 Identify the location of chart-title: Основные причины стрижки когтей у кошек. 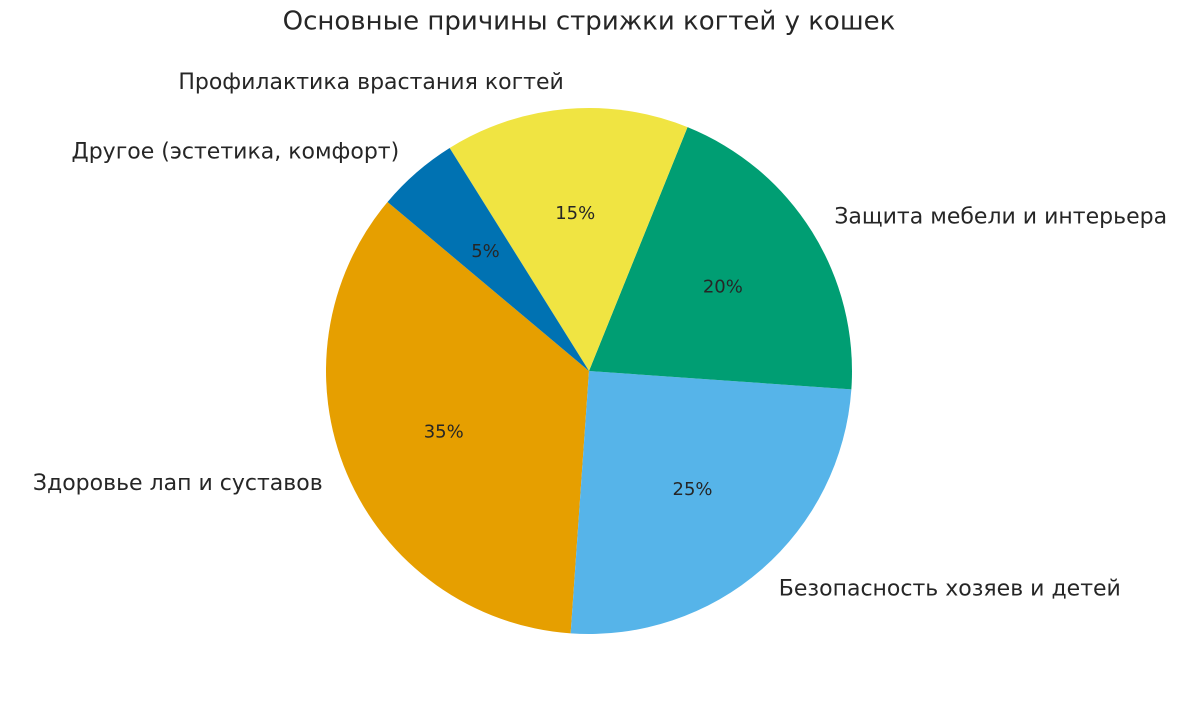
(589, 22).